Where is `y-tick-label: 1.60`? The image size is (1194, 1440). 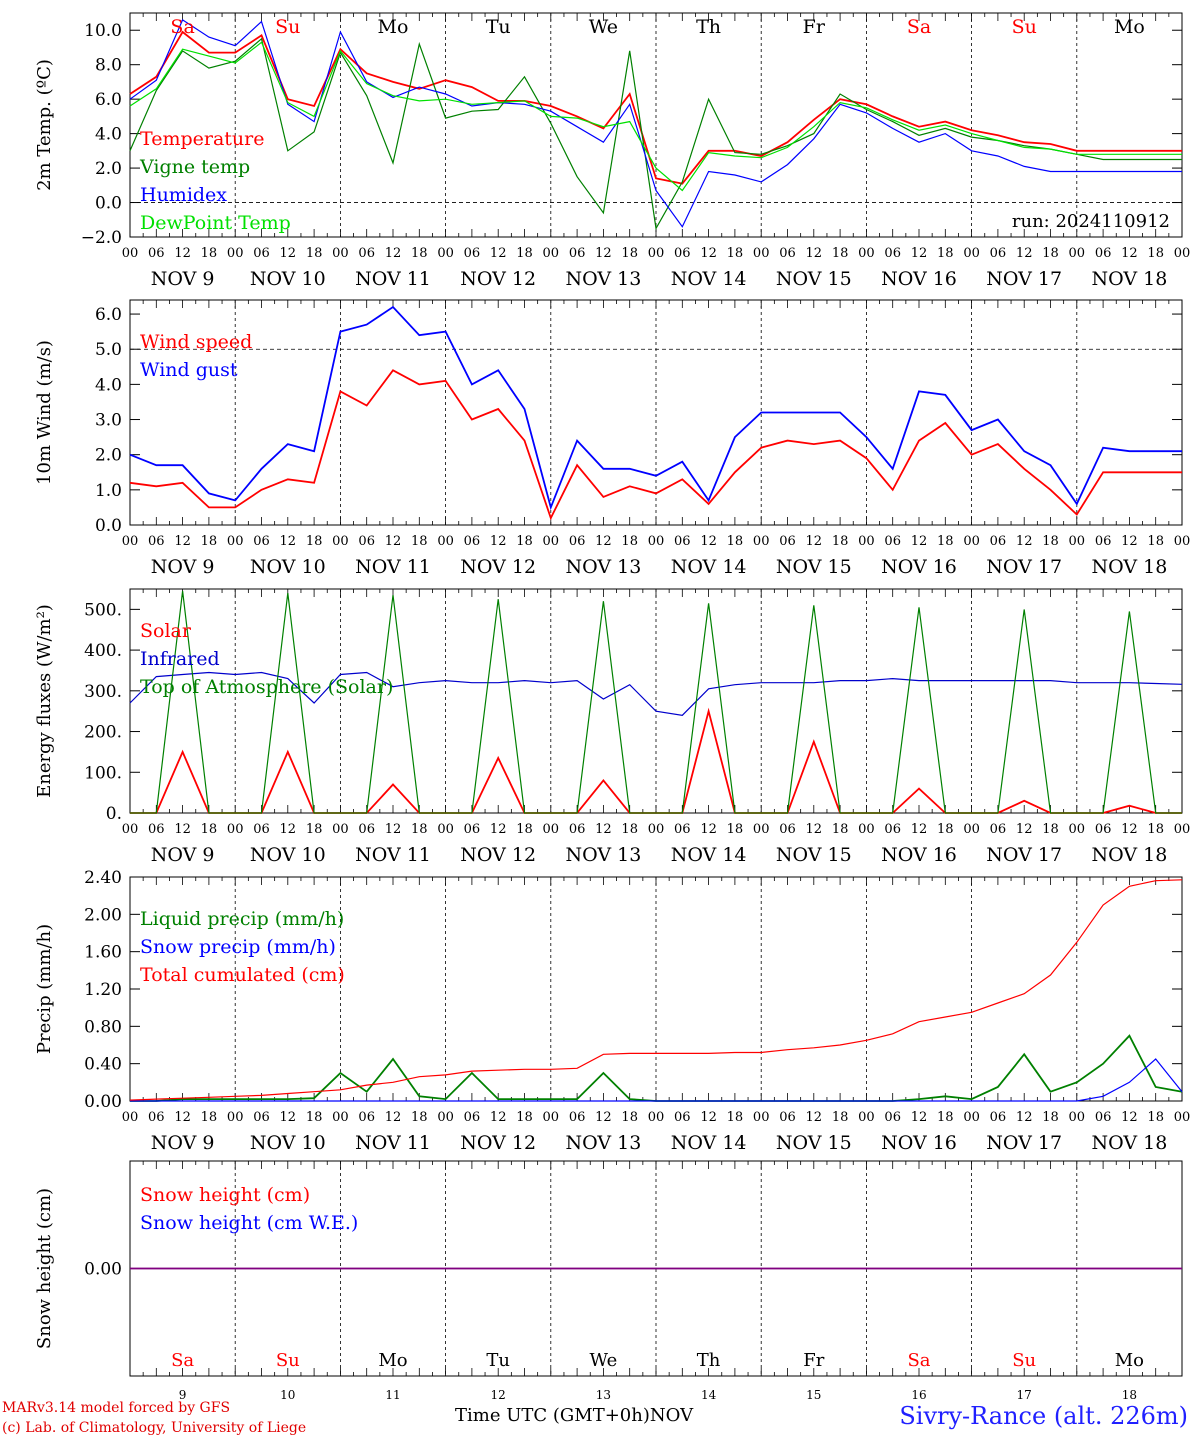
y-tick-label: 1.60 is located at coordinates (103, 953).